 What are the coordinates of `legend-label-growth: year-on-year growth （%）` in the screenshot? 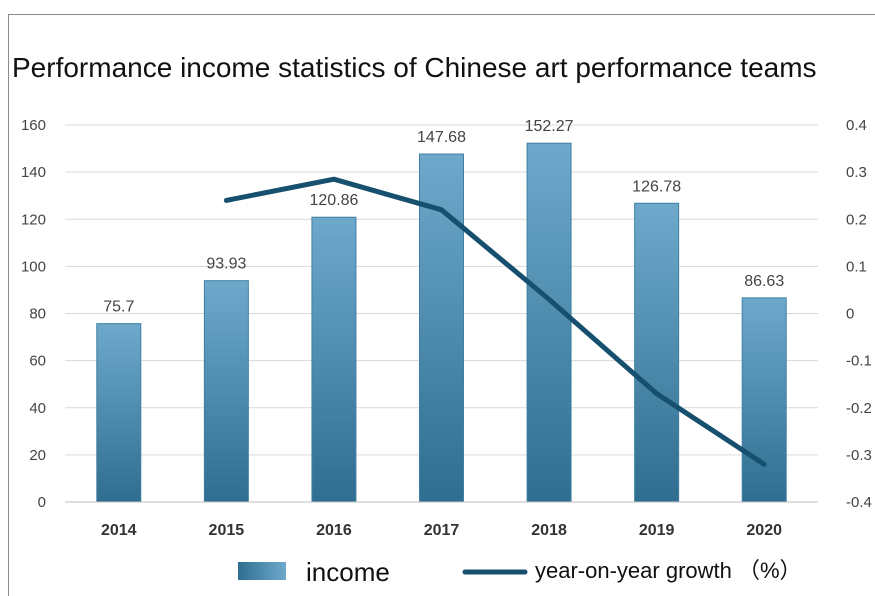 It's located at (668, 570).